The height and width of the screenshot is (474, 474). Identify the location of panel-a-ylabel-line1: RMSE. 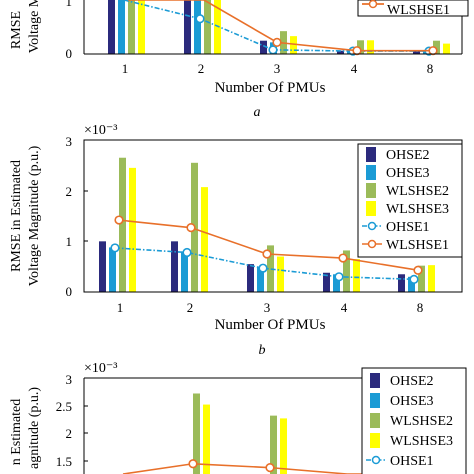
(16, 30).